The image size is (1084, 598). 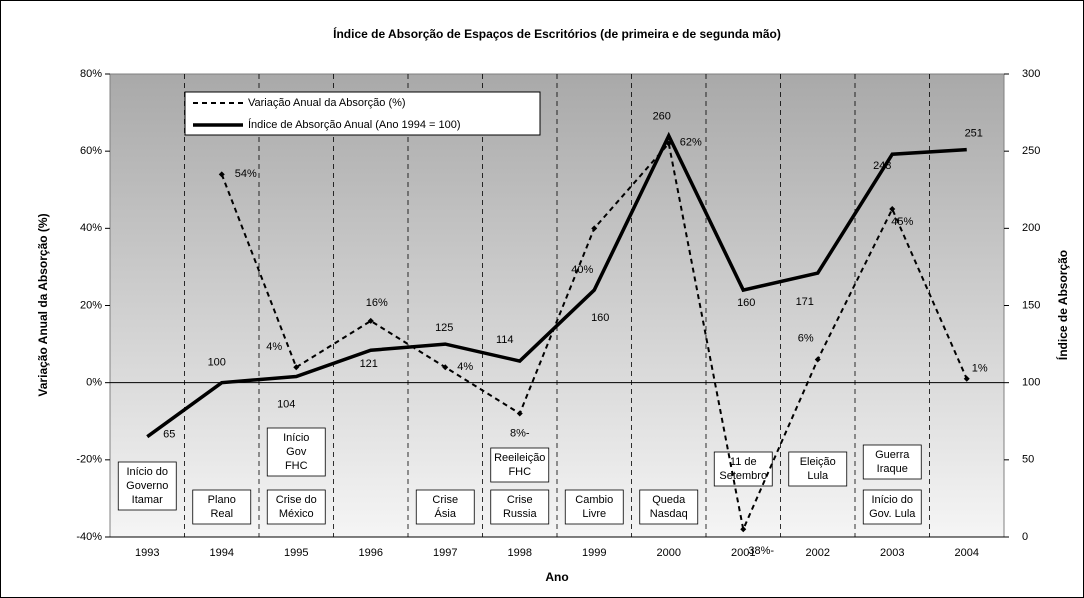 What do you see at coordinates (892, 455) in the screenshot?
I see `annotation-text: Guerra` at bounding box center [892, 455].